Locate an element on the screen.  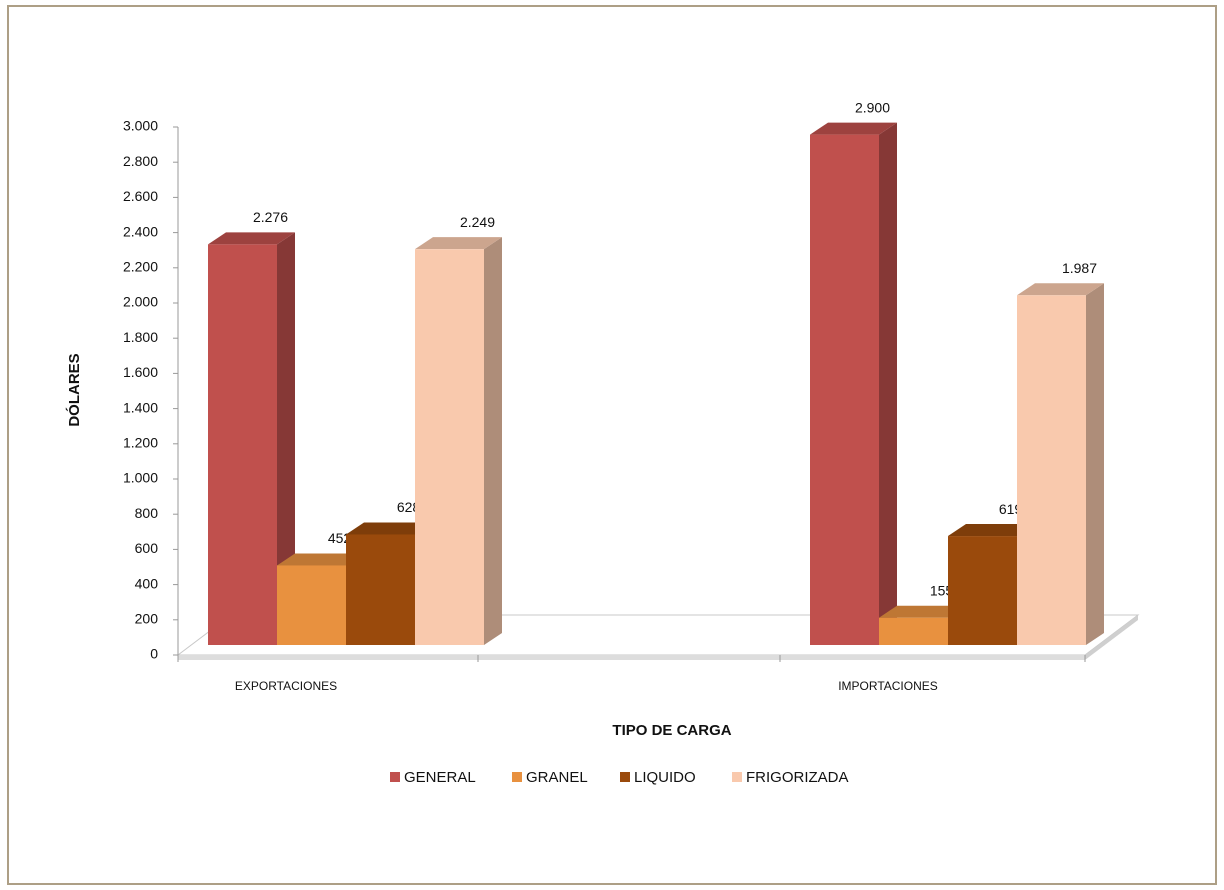
y-tick-label: 2.000 is located at coordinates (140, 302).